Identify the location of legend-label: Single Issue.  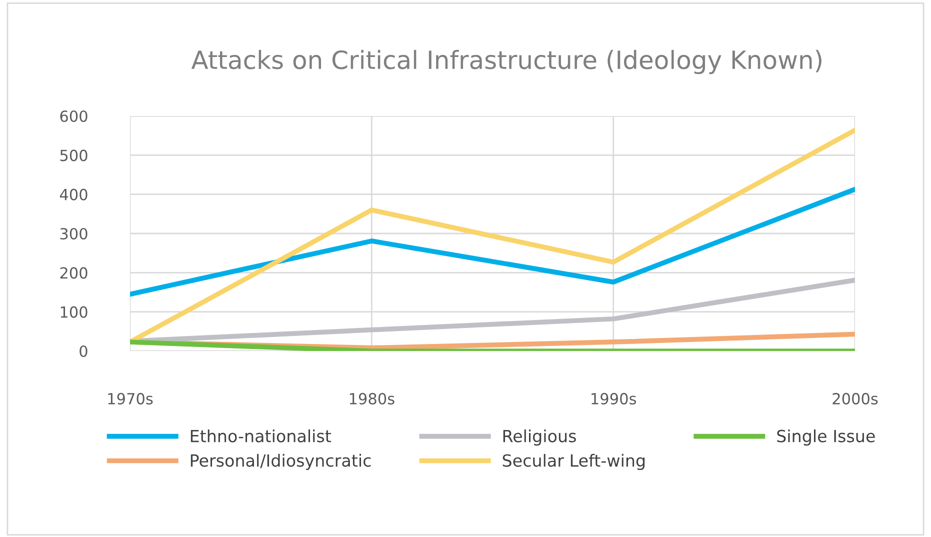
(826, 437).